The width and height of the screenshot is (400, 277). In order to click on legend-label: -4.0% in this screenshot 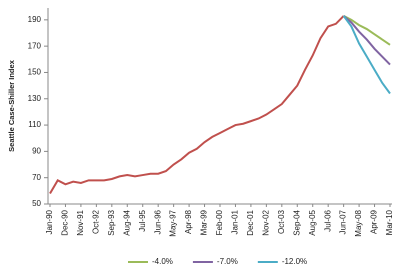, I will do `click(162, 261)`.